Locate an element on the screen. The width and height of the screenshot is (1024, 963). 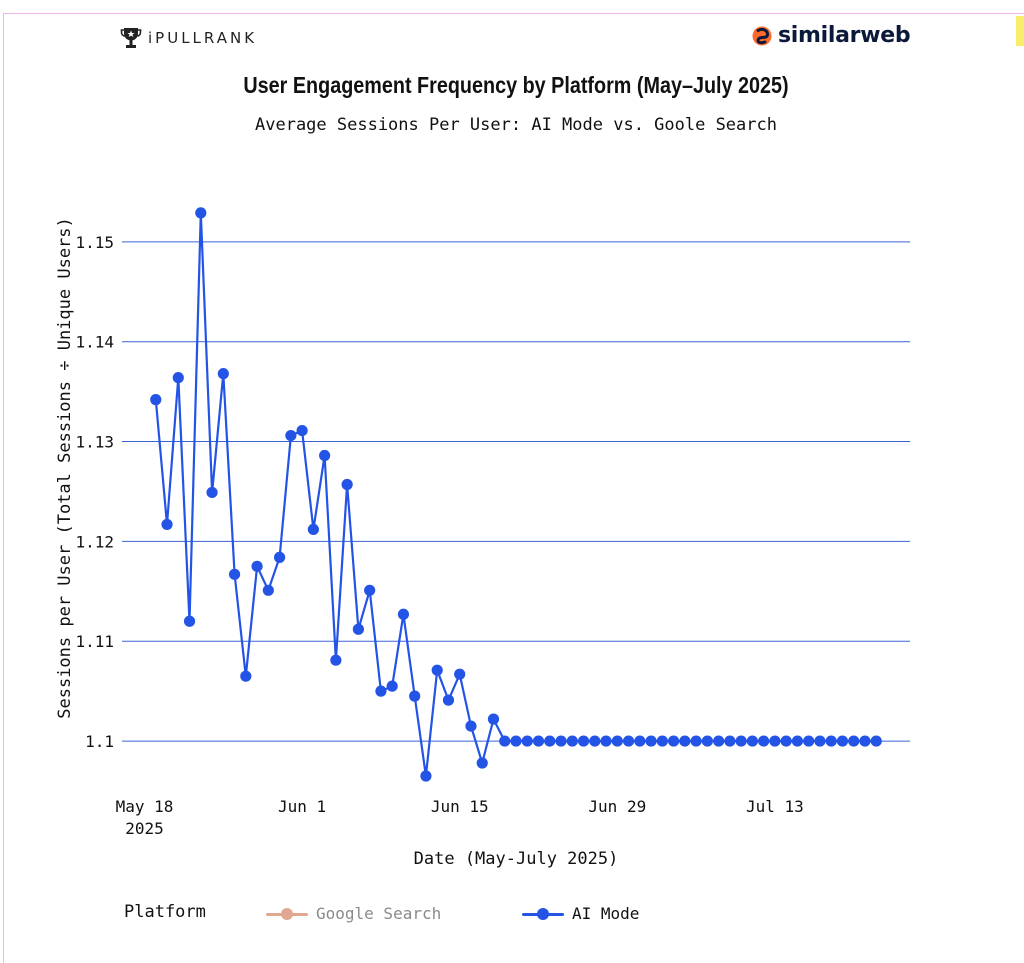
legend-swatch-google-search is located at coordinates (287, 914).